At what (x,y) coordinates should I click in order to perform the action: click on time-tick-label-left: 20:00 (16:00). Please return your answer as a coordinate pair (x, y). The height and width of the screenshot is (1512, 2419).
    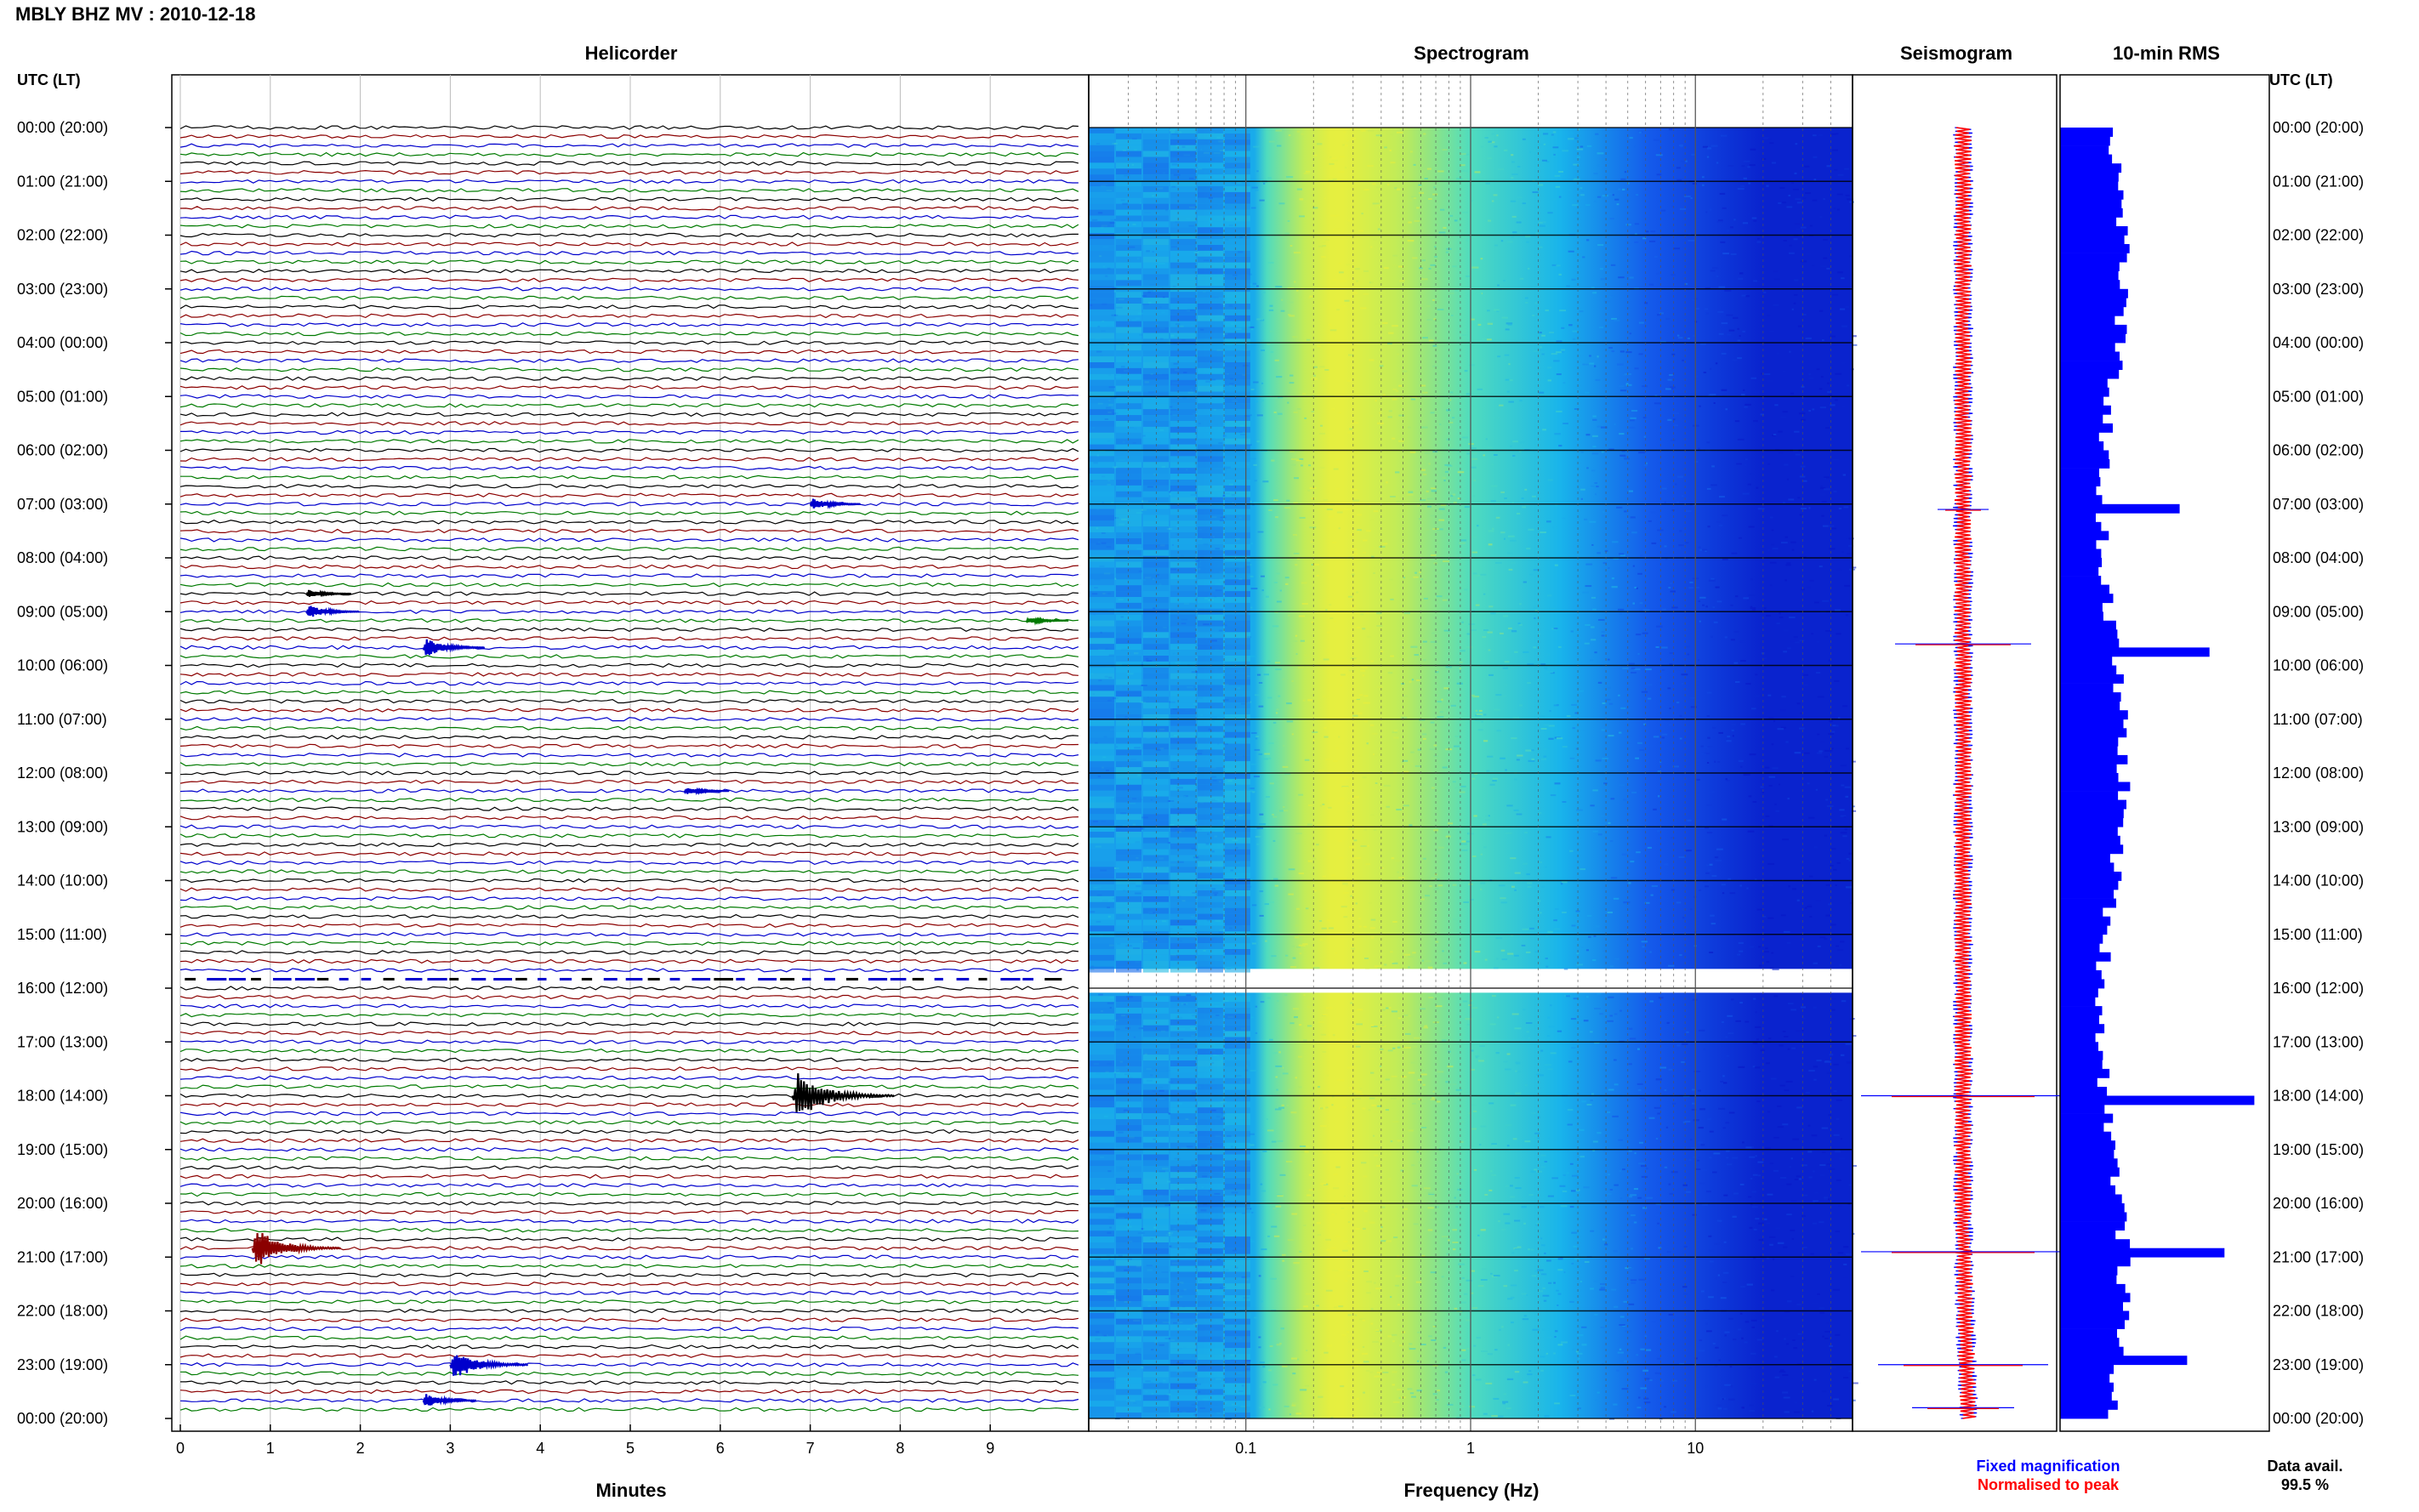
    Looking at the image, I should click on (62, 1203).